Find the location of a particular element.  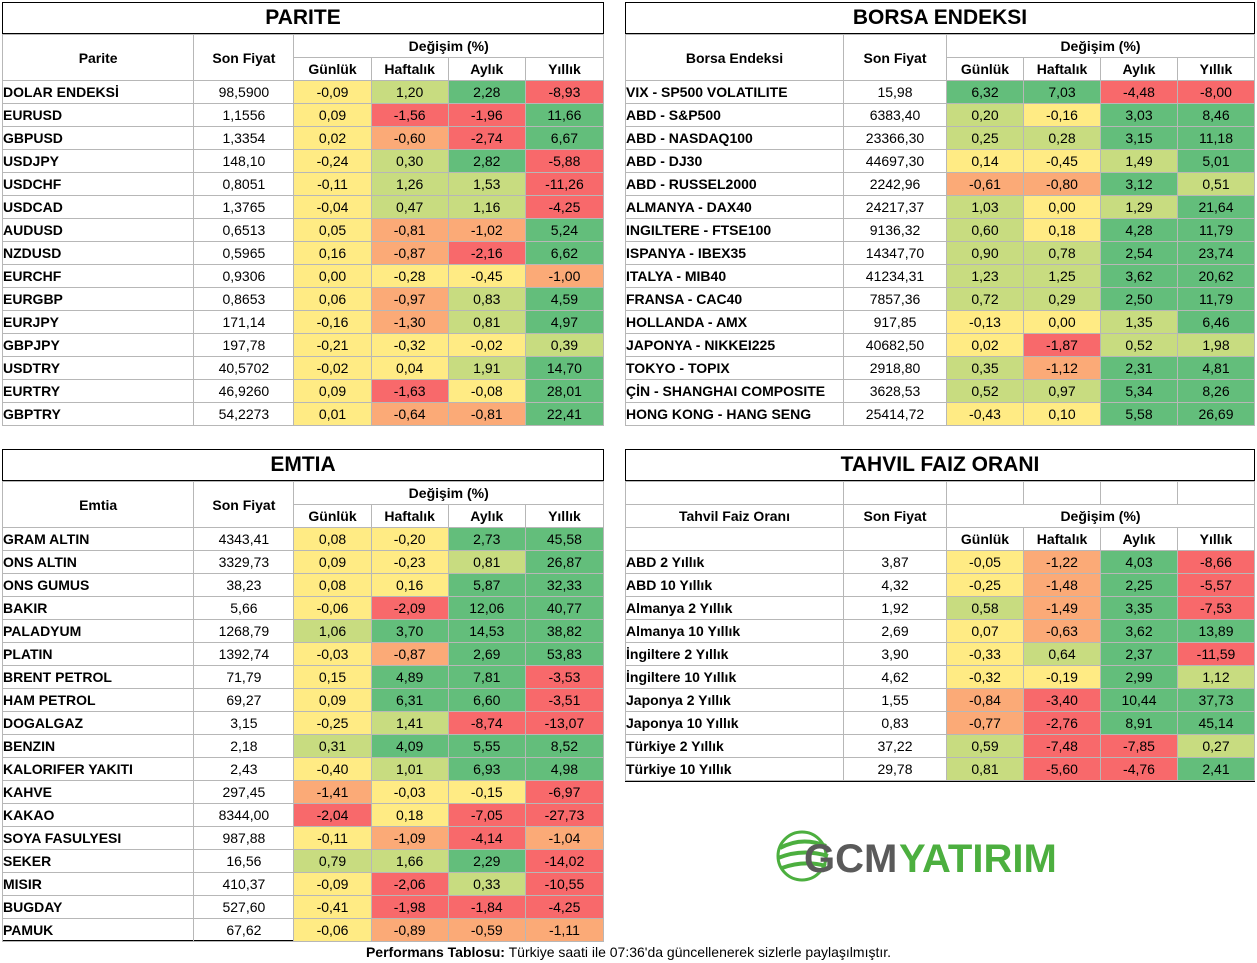

change-value: 2,37 is located at coordinates (1139, 654).